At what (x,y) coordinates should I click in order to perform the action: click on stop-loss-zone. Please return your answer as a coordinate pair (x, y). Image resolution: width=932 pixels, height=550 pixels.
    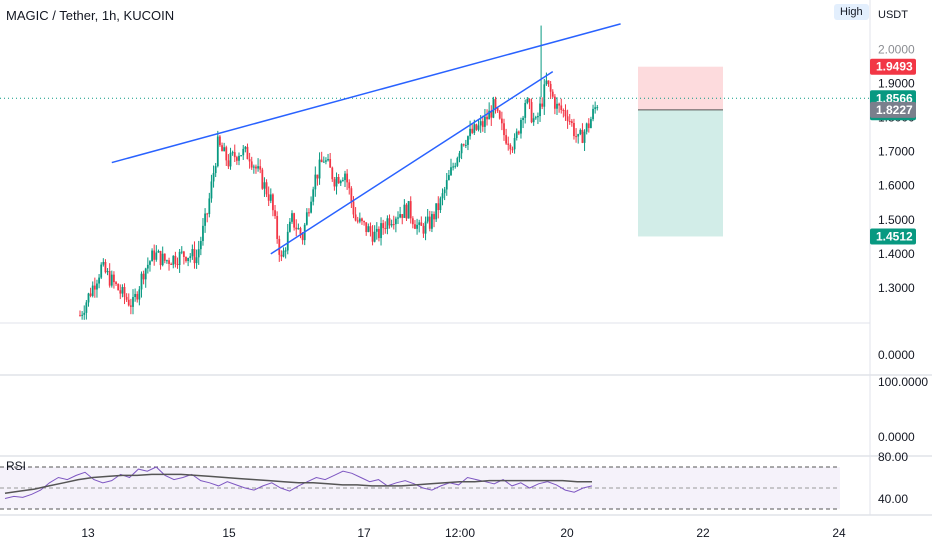
    Looking at the image, I should click on (680, 88).